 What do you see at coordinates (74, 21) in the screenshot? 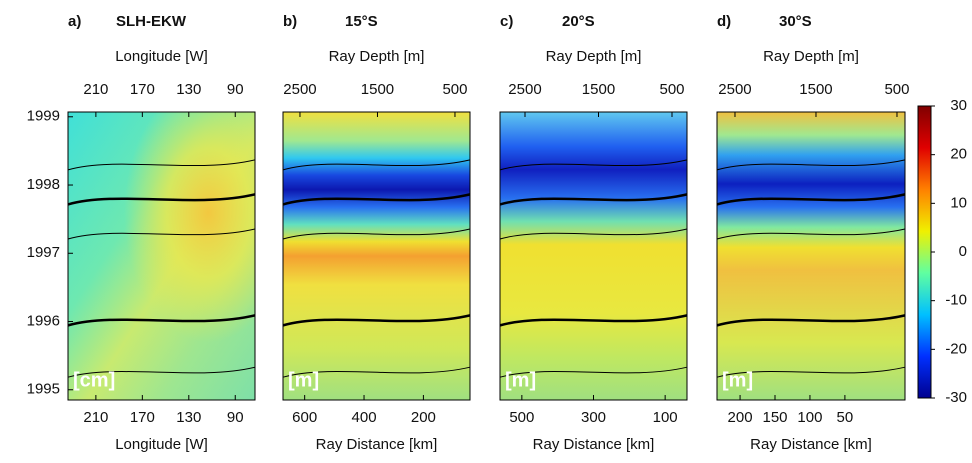
I see `panel-label: a)` at bounding box center [74, 21].